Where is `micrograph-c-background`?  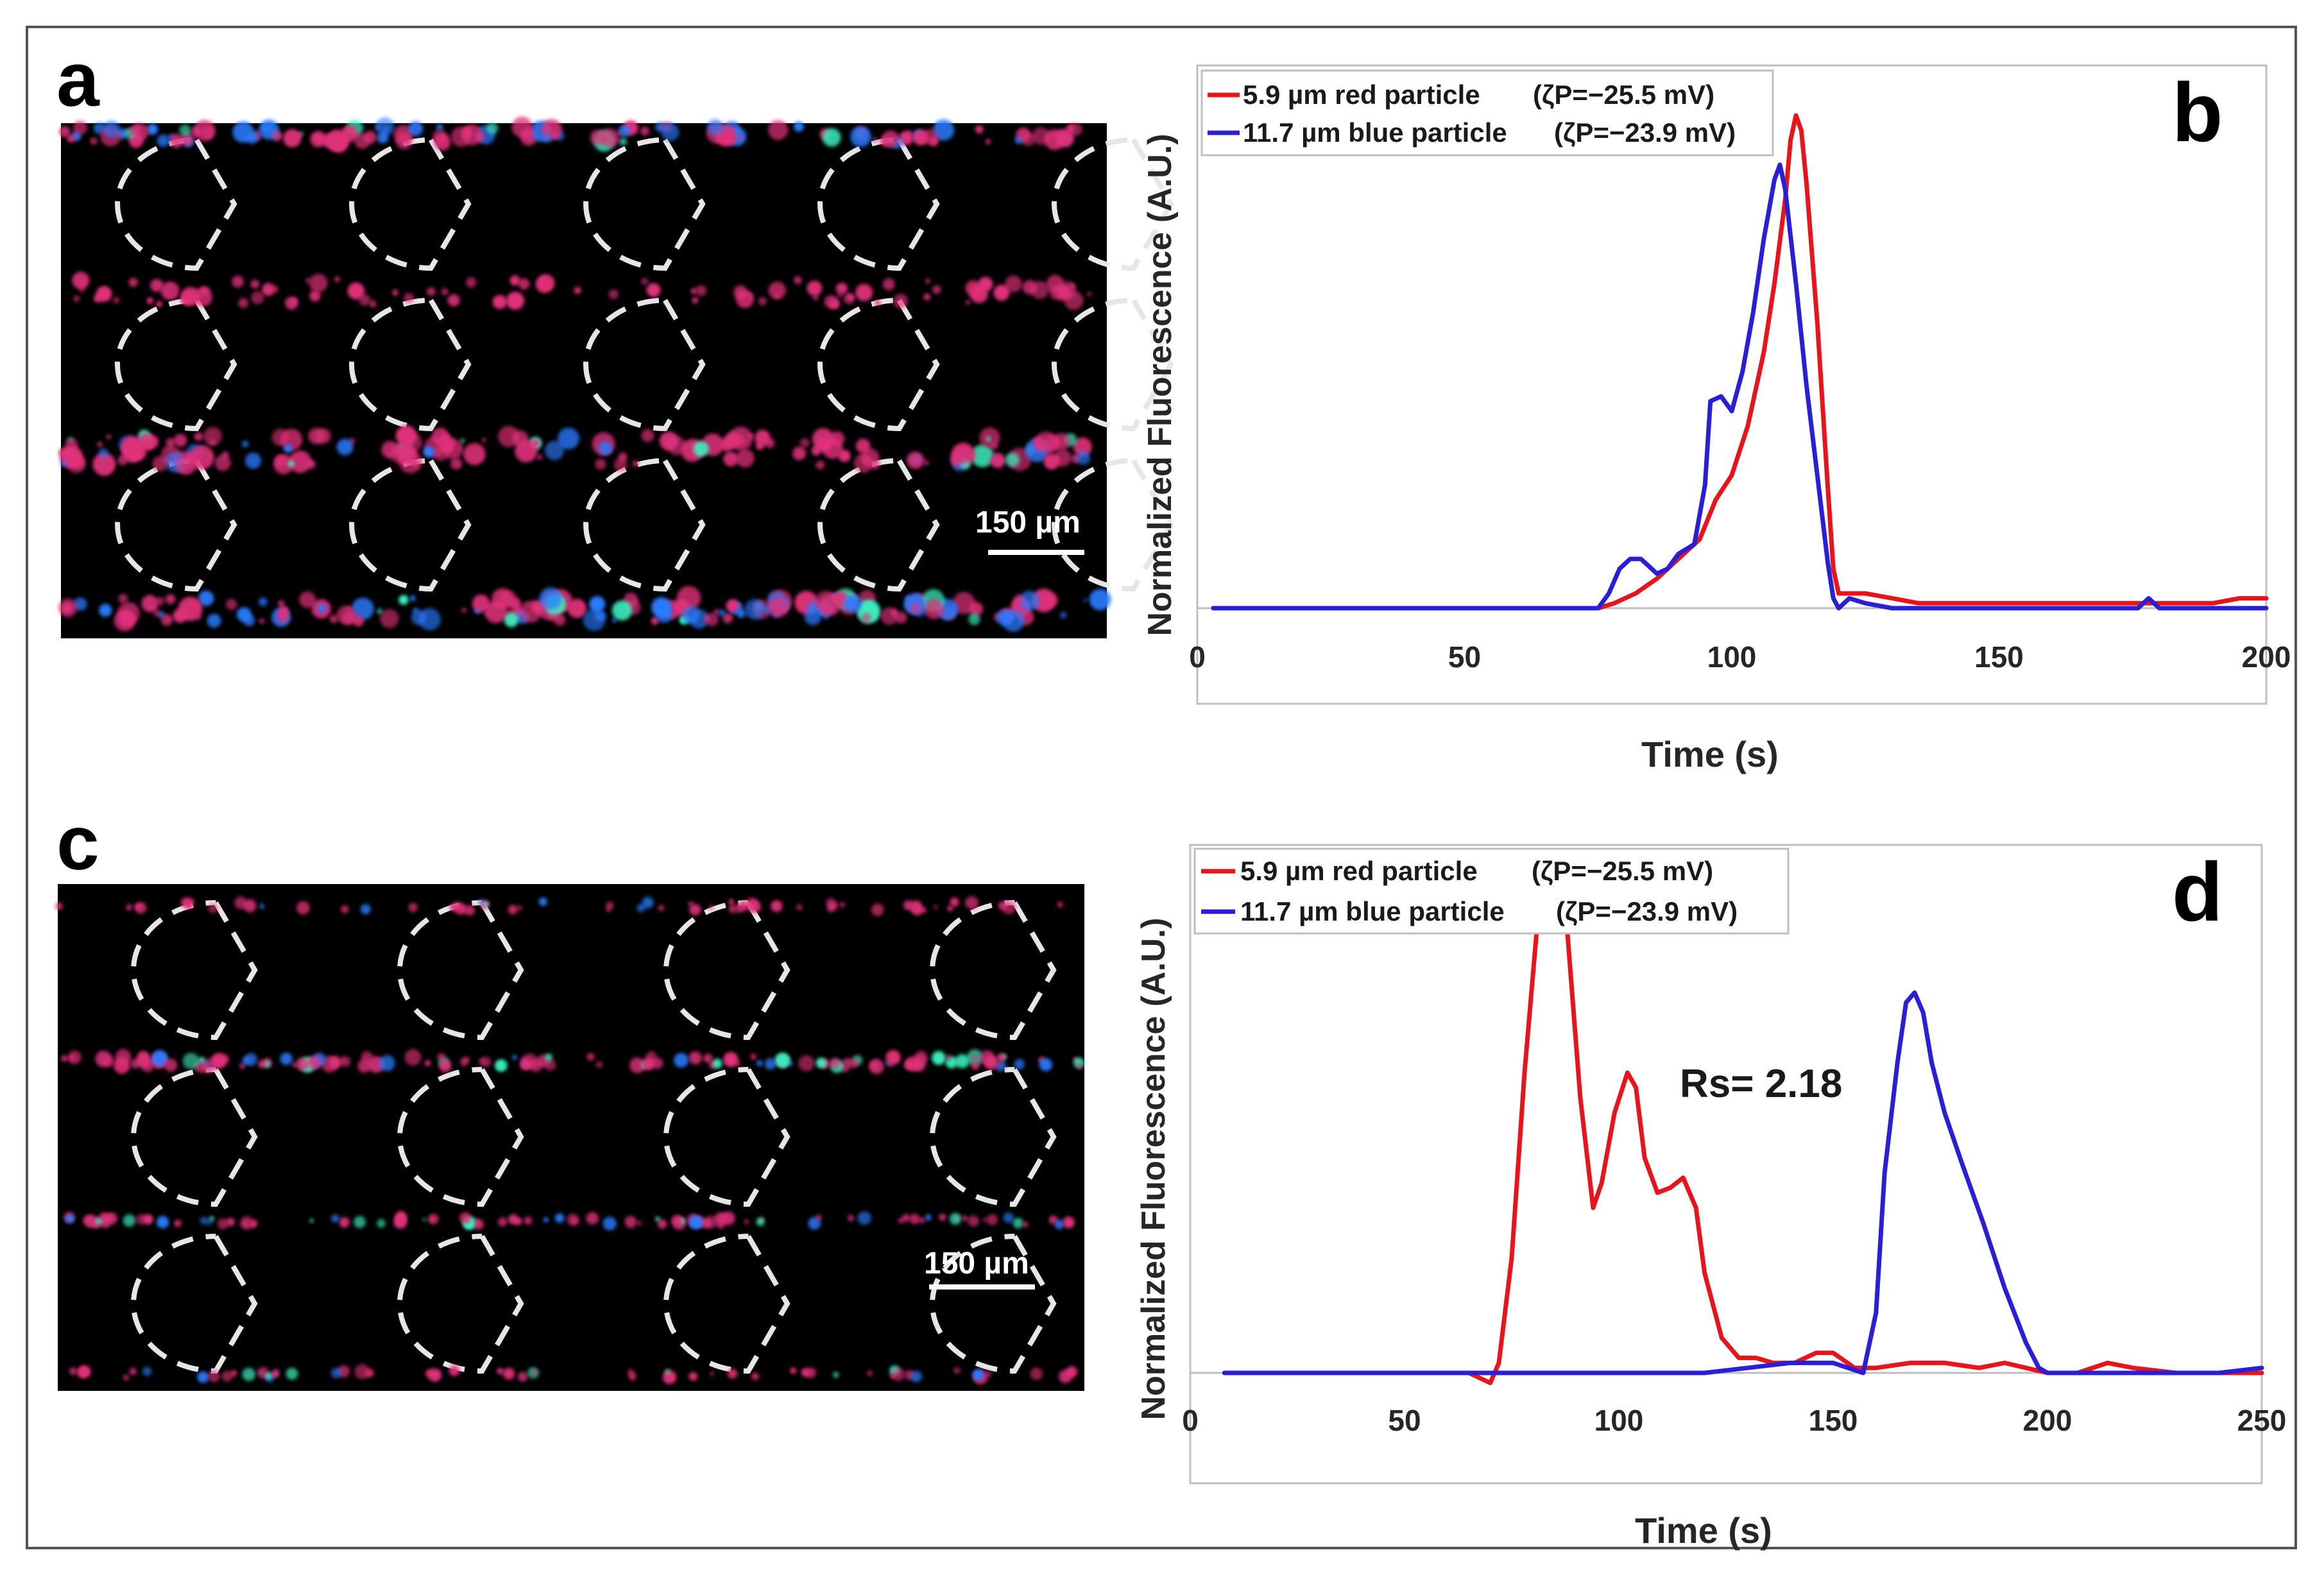 micrograph-c-background is located at coordinates (571, 1137).